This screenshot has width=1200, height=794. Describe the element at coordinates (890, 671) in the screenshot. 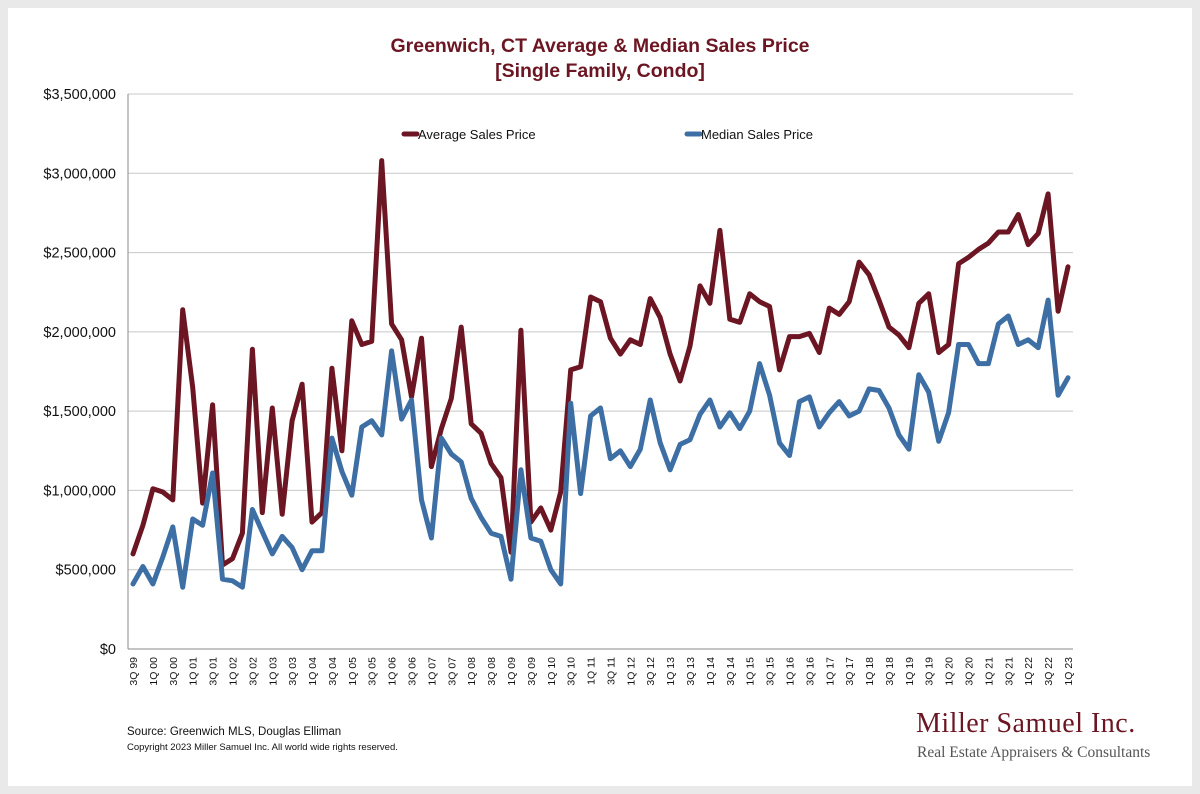

I see `x-tick-label: 3Q 18` at that location.